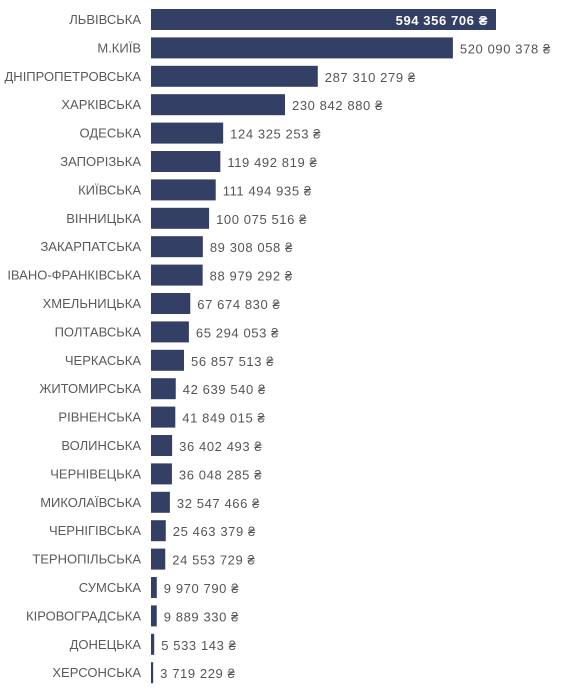  What do you see at coordinates (251, 247) in the screenshot?
I see `value-label: 89 308 058 ₴` at bounding box center [251, 247].